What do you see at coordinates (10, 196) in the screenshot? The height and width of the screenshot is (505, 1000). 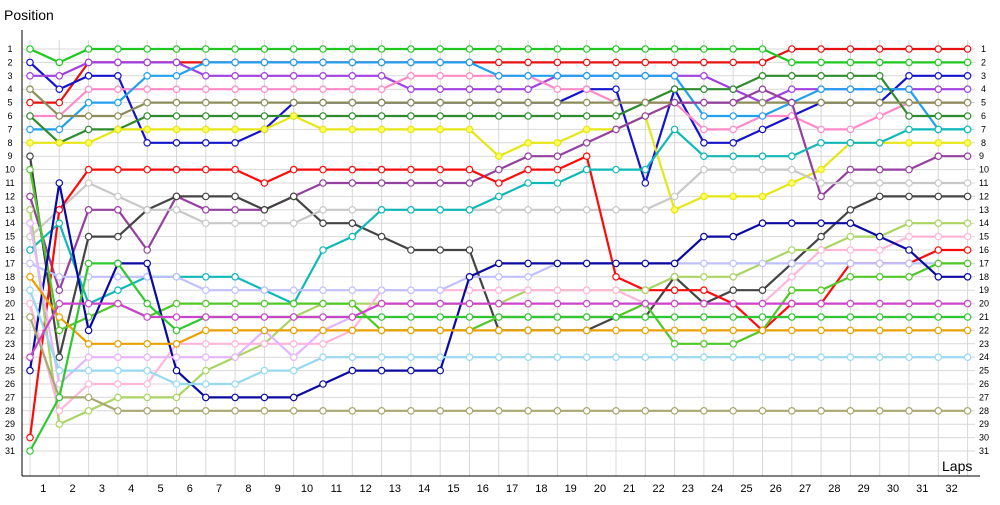 I see `y-tick-label-left: 12` at bounding box center [10, 196].